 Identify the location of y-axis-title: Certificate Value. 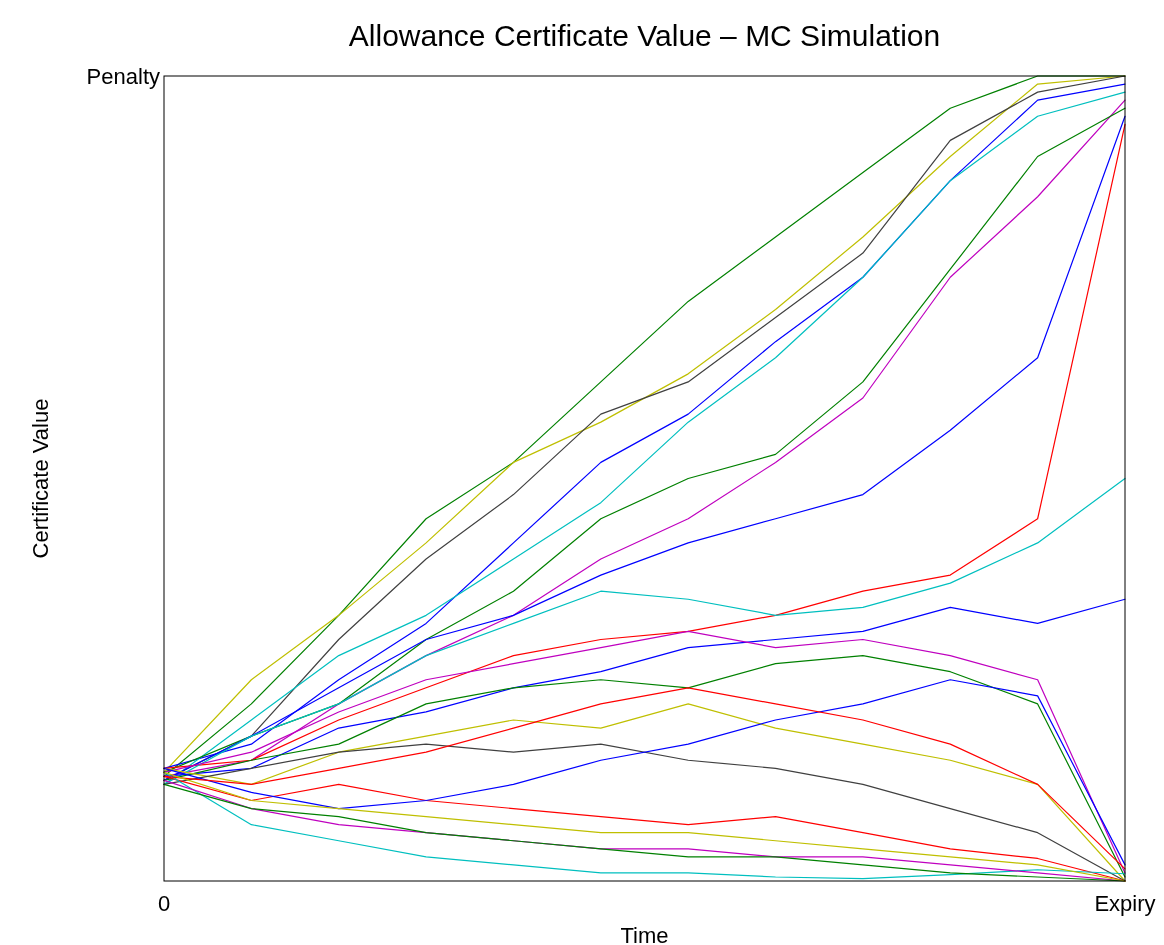
(40, 478).